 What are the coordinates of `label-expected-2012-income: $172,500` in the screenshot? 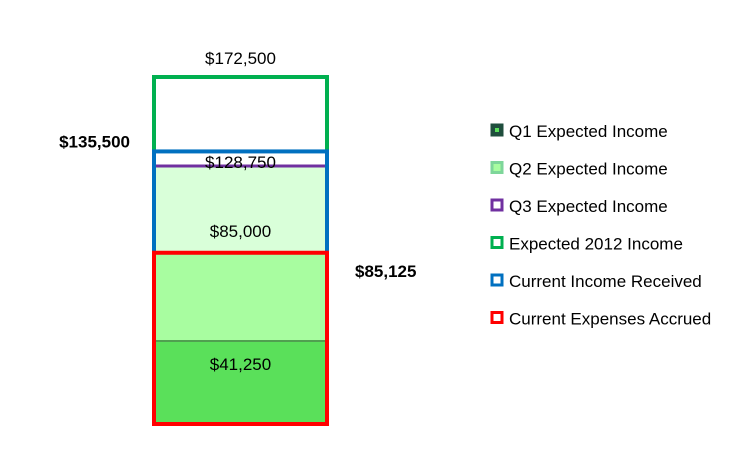 It's located at (240, 58).